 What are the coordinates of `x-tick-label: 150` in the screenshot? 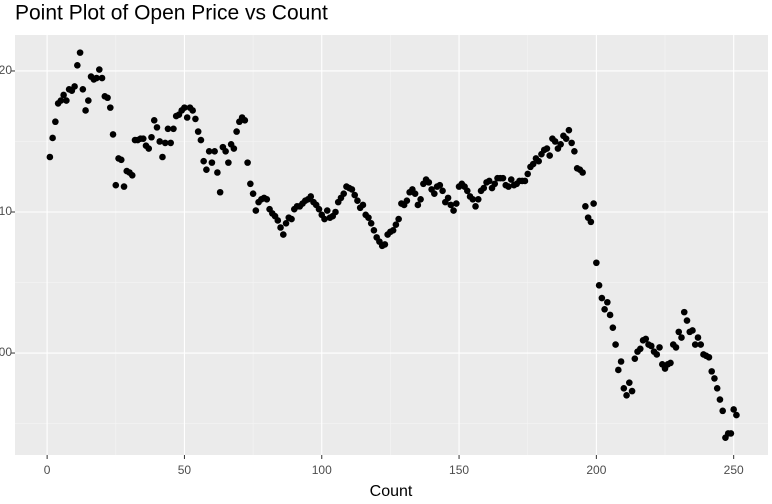 It's located at (459, 470).